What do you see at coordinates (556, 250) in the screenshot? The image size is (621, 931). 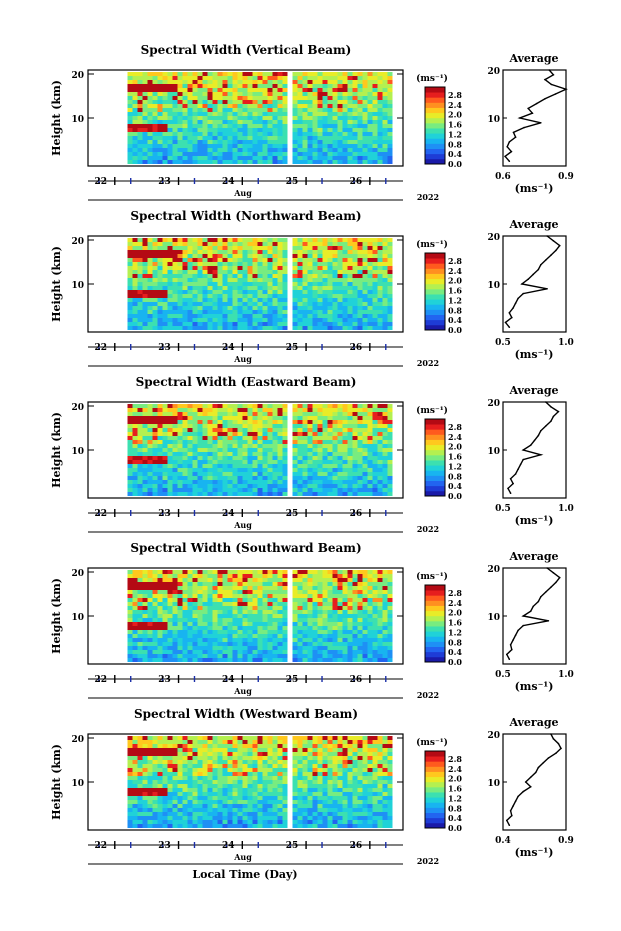 I see `average-point` at bounding box center [556, 250].